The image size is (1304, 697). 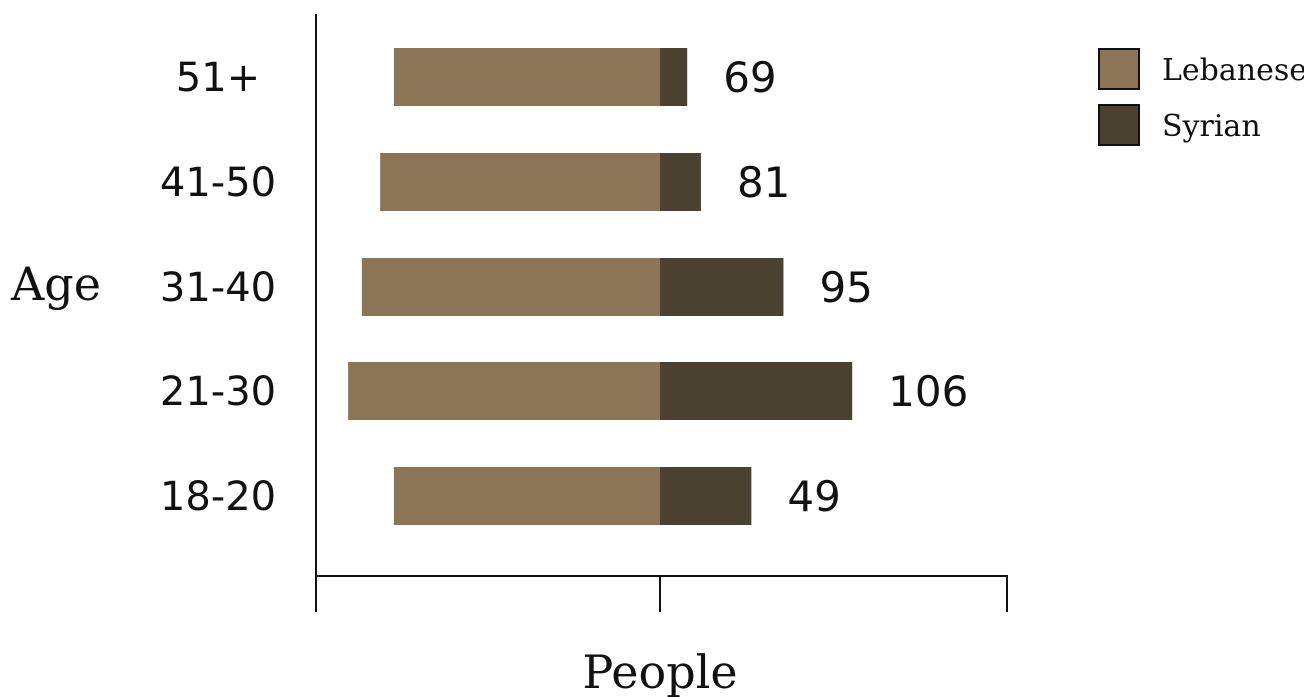 I want to click on value-labels-group: 69 81 95 106 49, so click(x=845, y=287).